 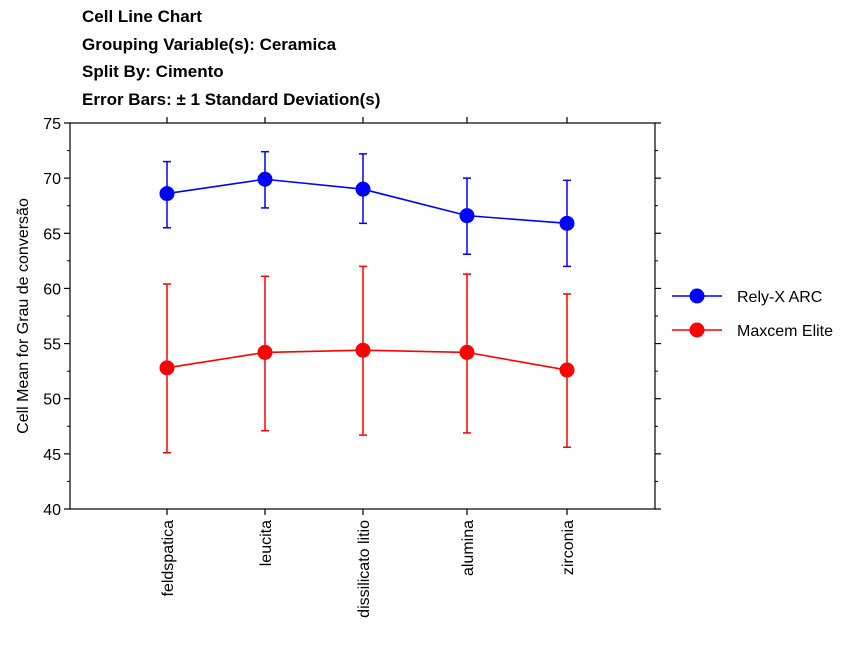 What do you see at coordinates (779, 297) in the screenshot?
I see `legend-label: Rely-X ARC` at bounding box center [779, 297].